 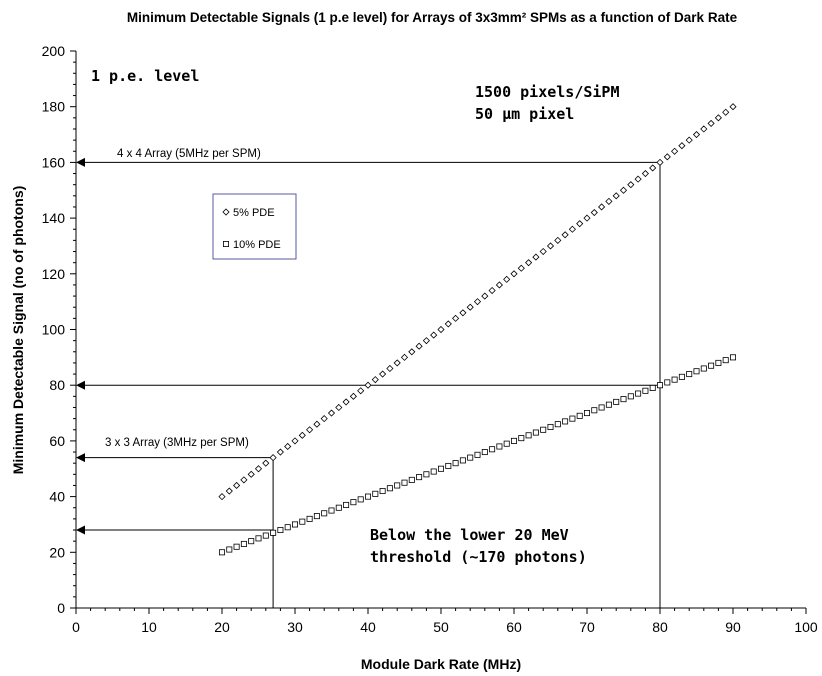 I want to click on y-tick-label: 40, so click(x=57, y=497).